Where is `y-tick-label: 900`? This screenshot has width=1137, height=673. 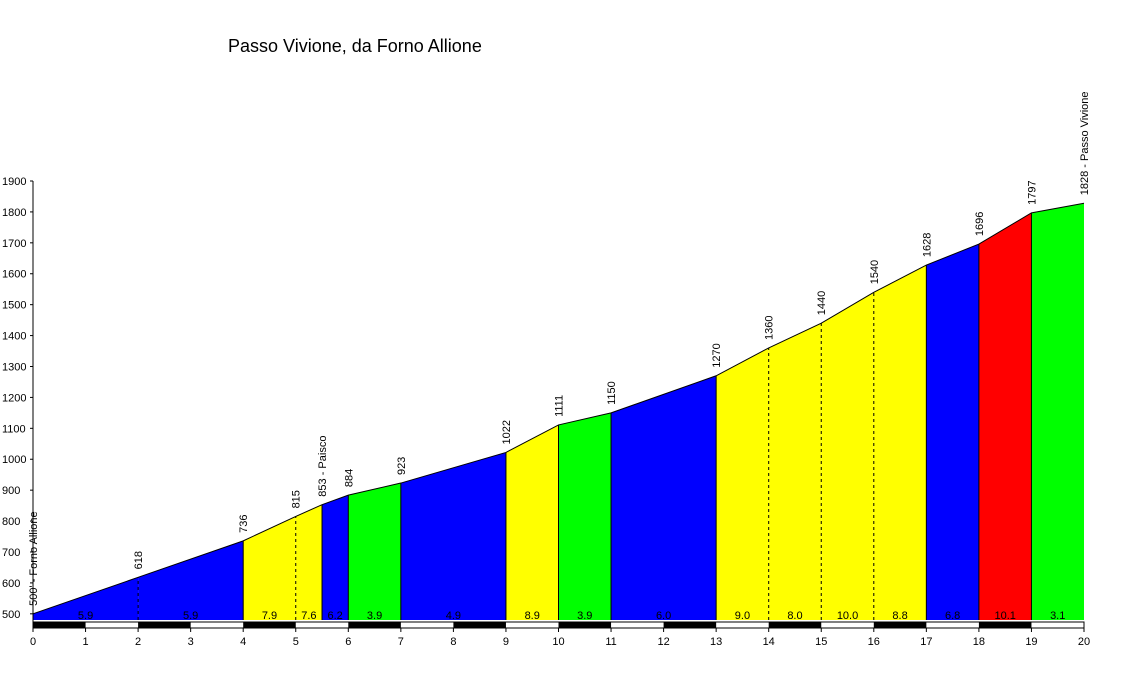 y-tick-label: 900 is located at coordinates (11, 491).